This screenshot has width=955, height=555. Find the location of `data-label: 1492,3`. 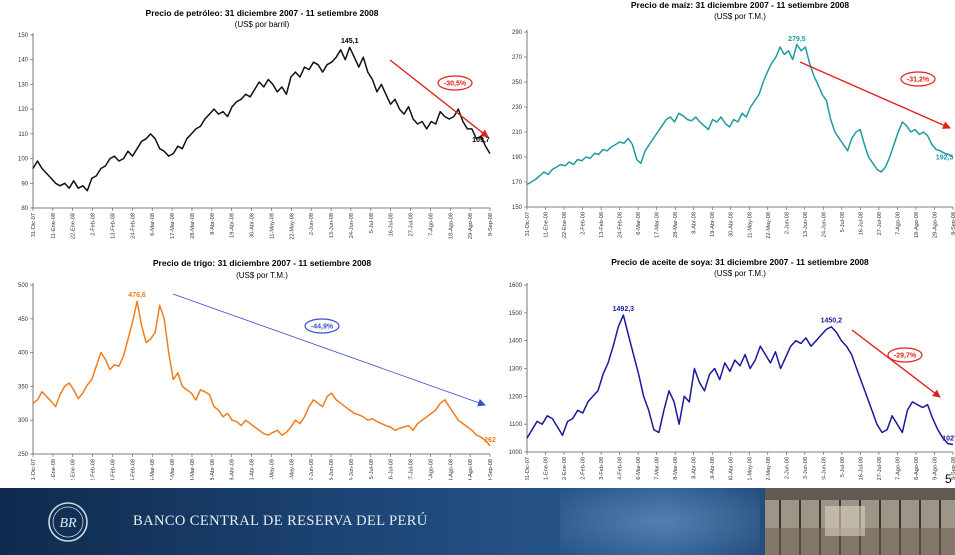

data-label: 1492,3 is located at coordinates (624, 309).